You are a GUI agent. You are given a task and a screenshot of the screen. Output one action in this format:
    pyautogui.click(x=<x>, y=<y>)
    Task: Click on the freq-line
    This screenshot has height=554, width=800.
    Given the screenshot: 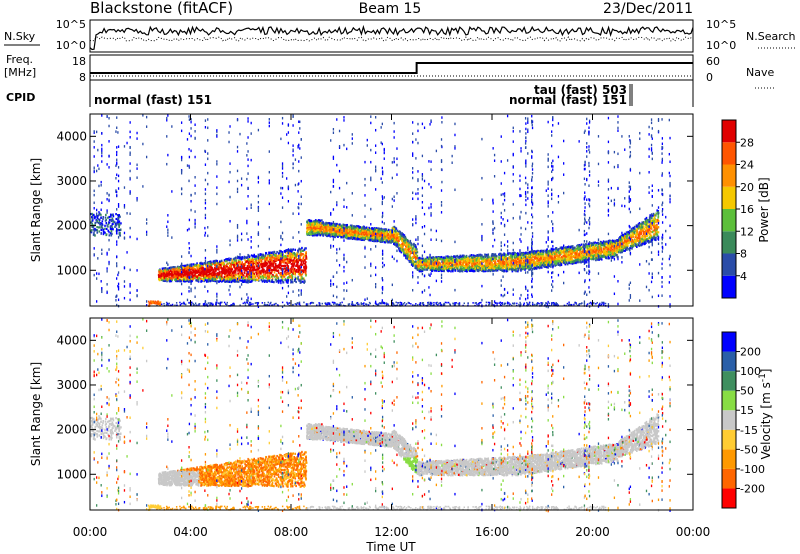 What is the action you would take?
    pyautogui.click(x=391, y=68)
    